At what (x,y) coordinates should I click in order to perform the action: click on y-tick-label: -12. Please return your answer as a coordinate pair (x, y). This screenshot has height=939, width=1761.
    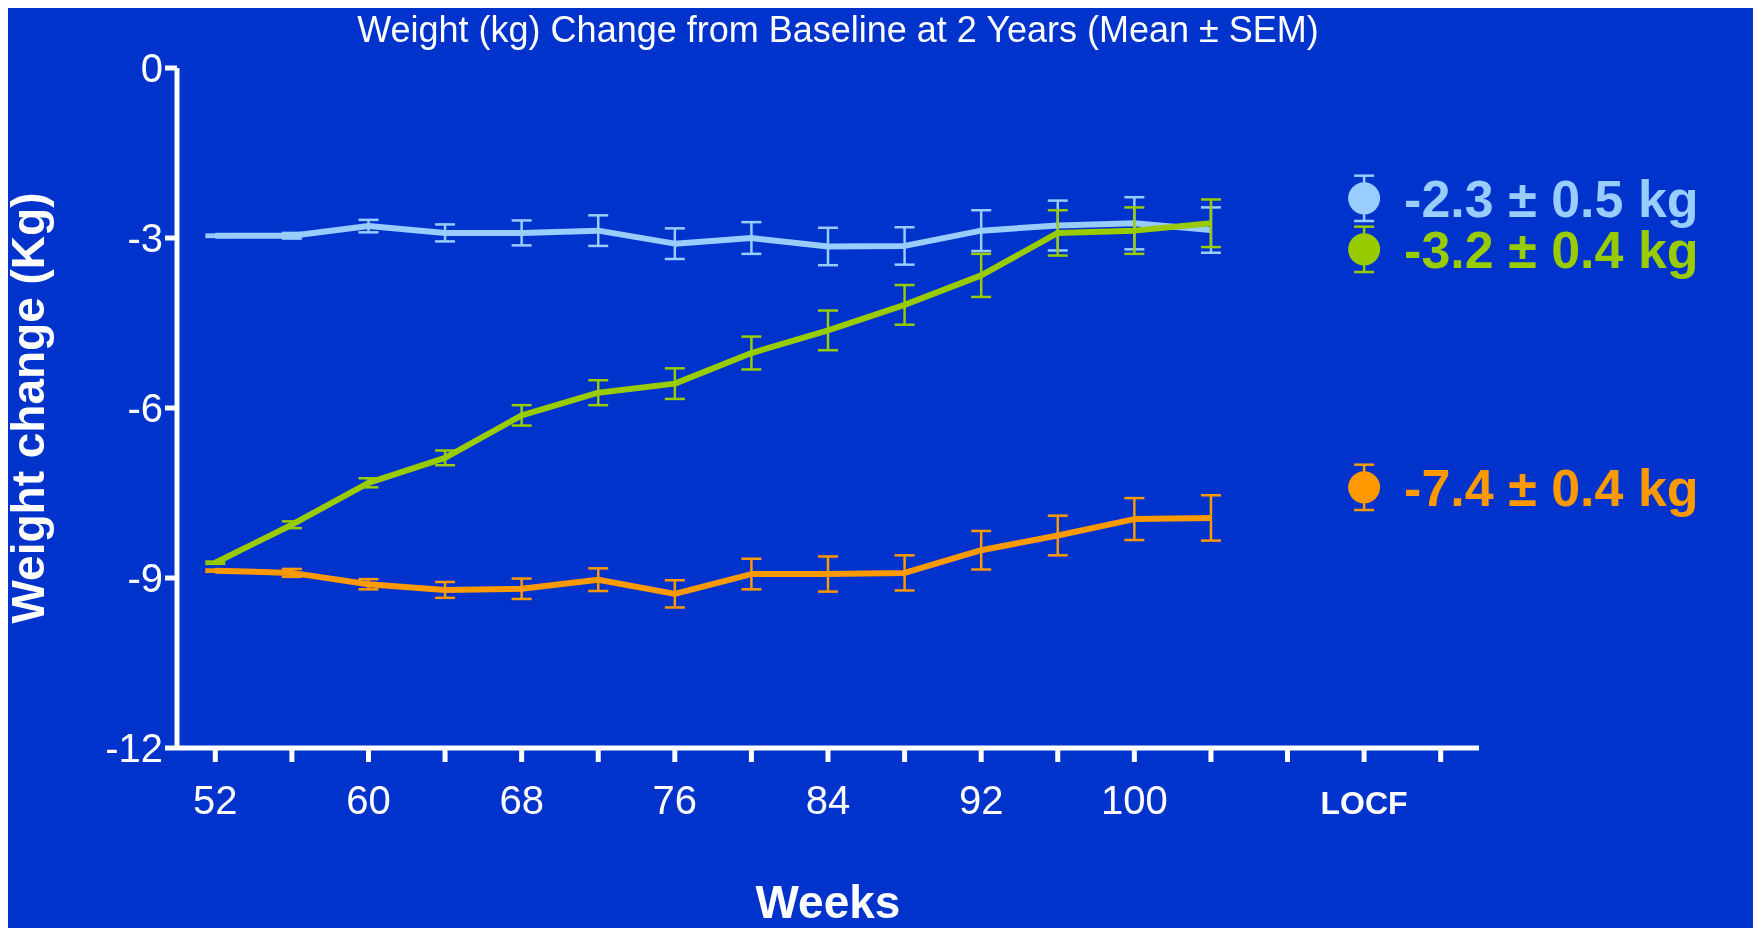
    Looking at the image, I should click on (134, 748).